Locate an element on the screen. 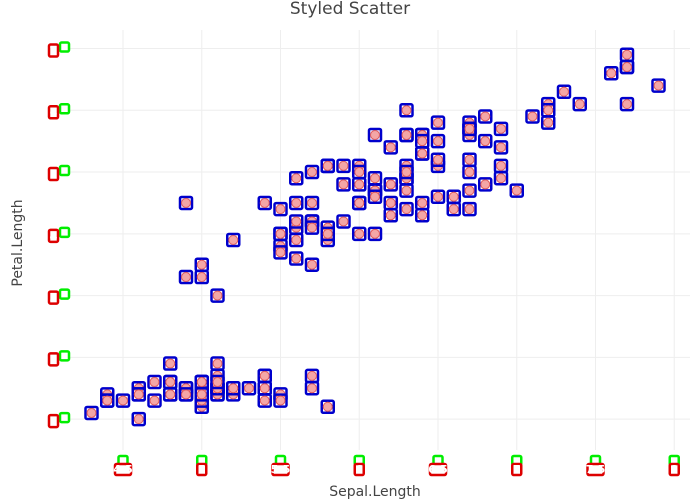 The image size is (700, 500). x-tick-5: 7 is located at coordinates (517, 469).